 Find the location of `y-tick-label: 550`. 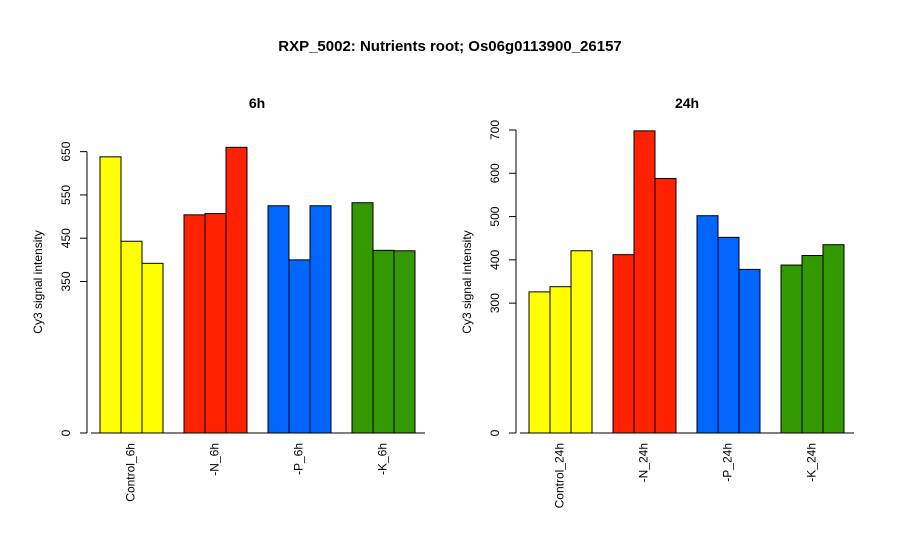

y-tick-label: 550 is located at coordinates (66, 195).